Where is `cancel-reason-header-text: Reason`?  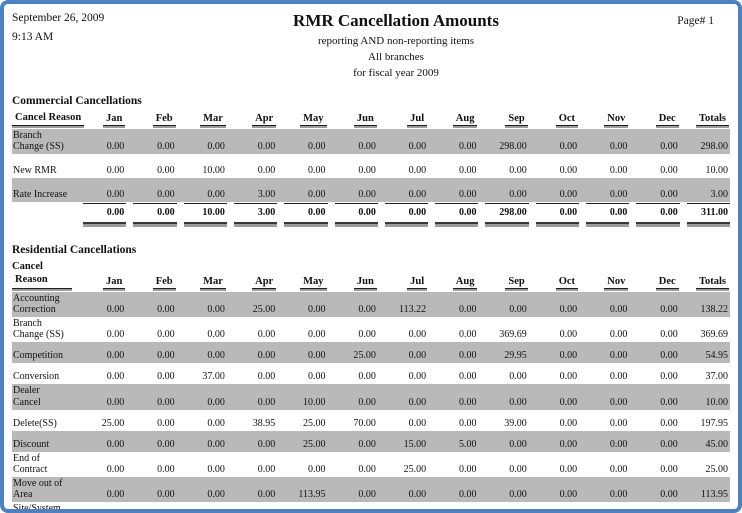
cancel-reason-header-text: Reason is located at coordinates (42, 281).